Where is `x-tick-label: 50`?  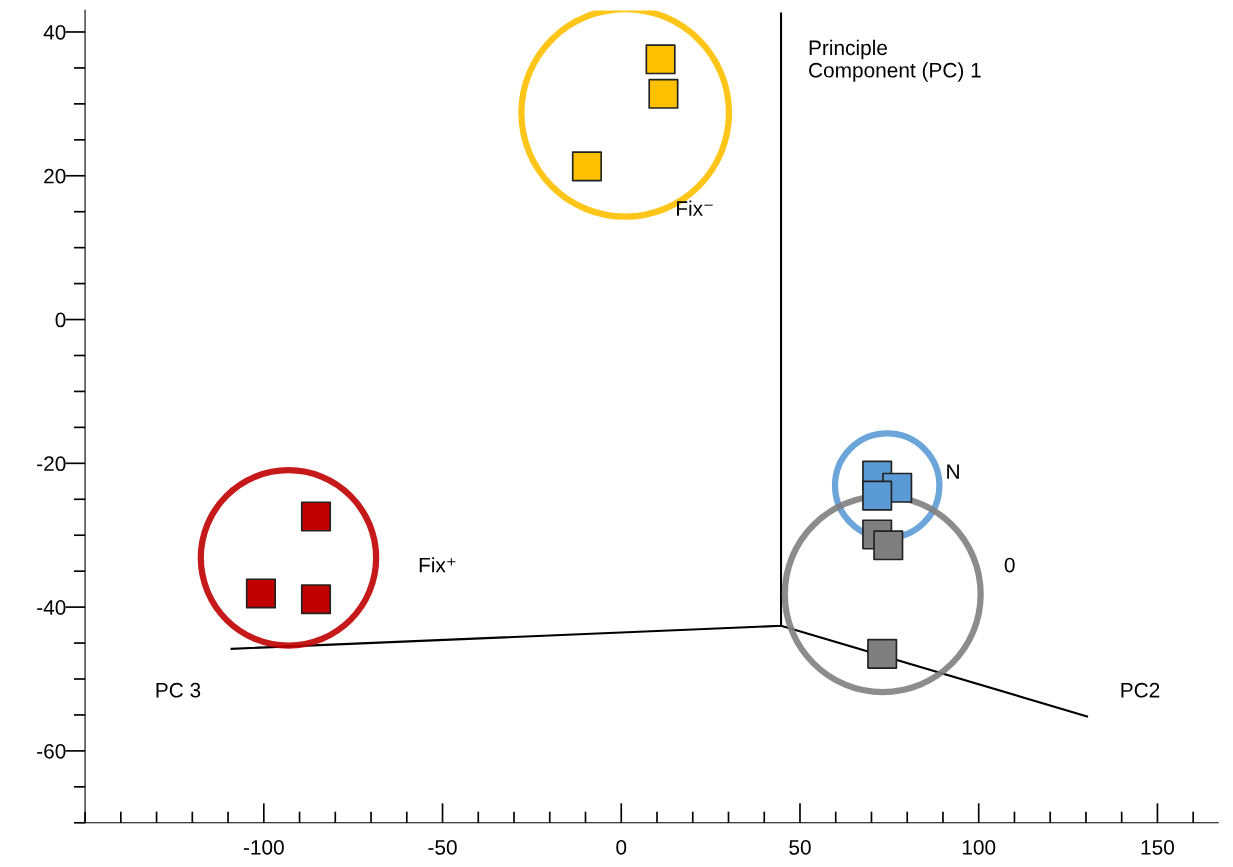
x-tick-label: 50 is located at coordinates (800, 847).